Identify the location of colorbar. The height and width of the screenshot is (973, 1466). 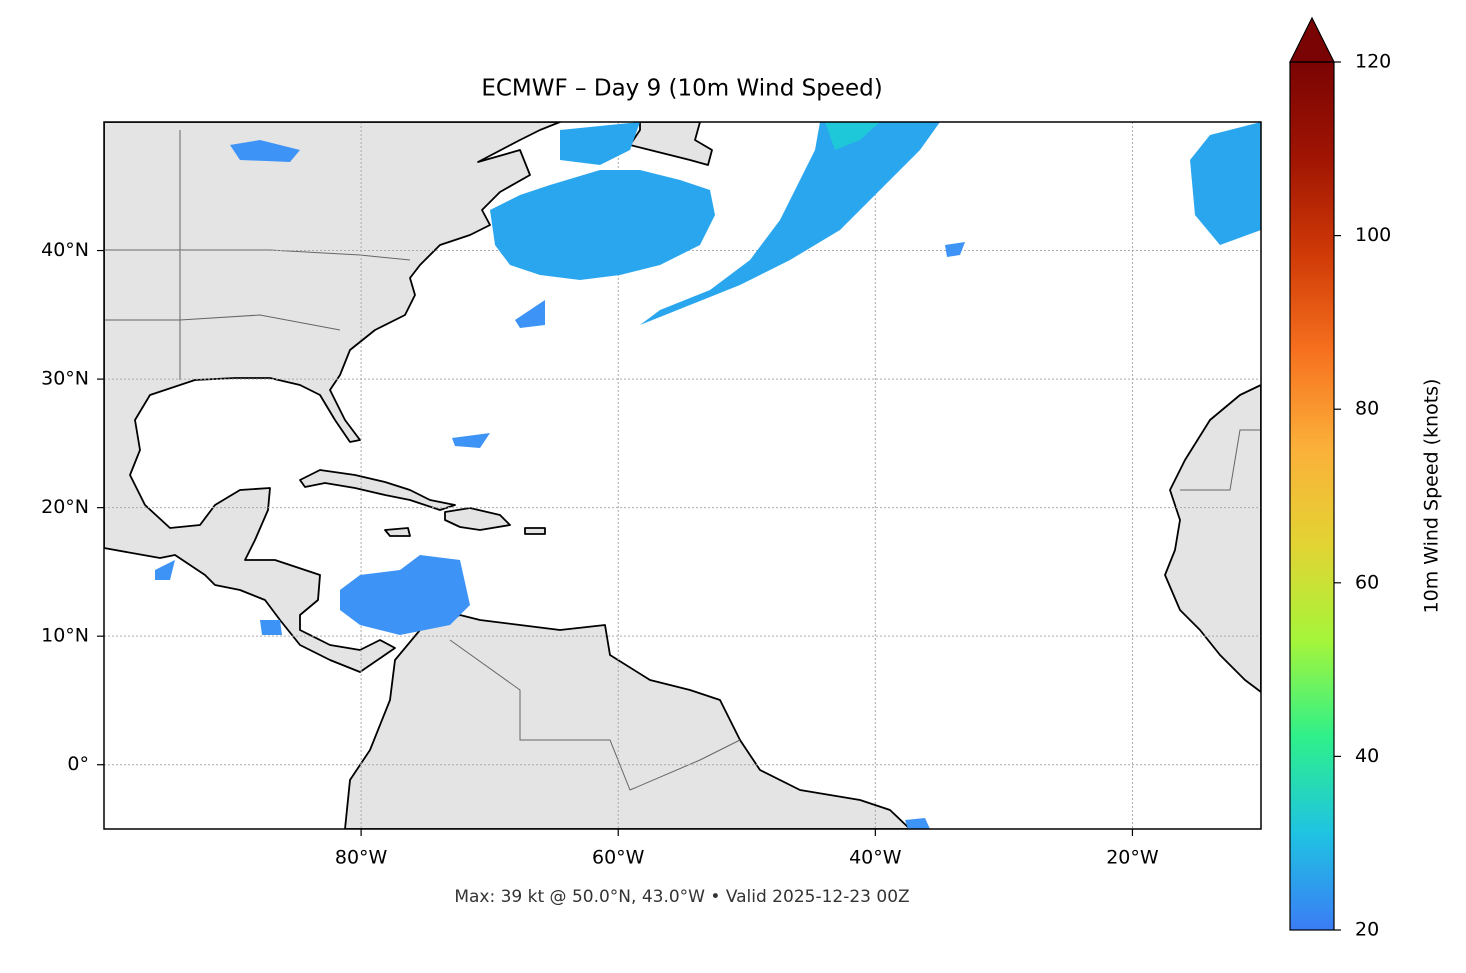
(1312, 496).